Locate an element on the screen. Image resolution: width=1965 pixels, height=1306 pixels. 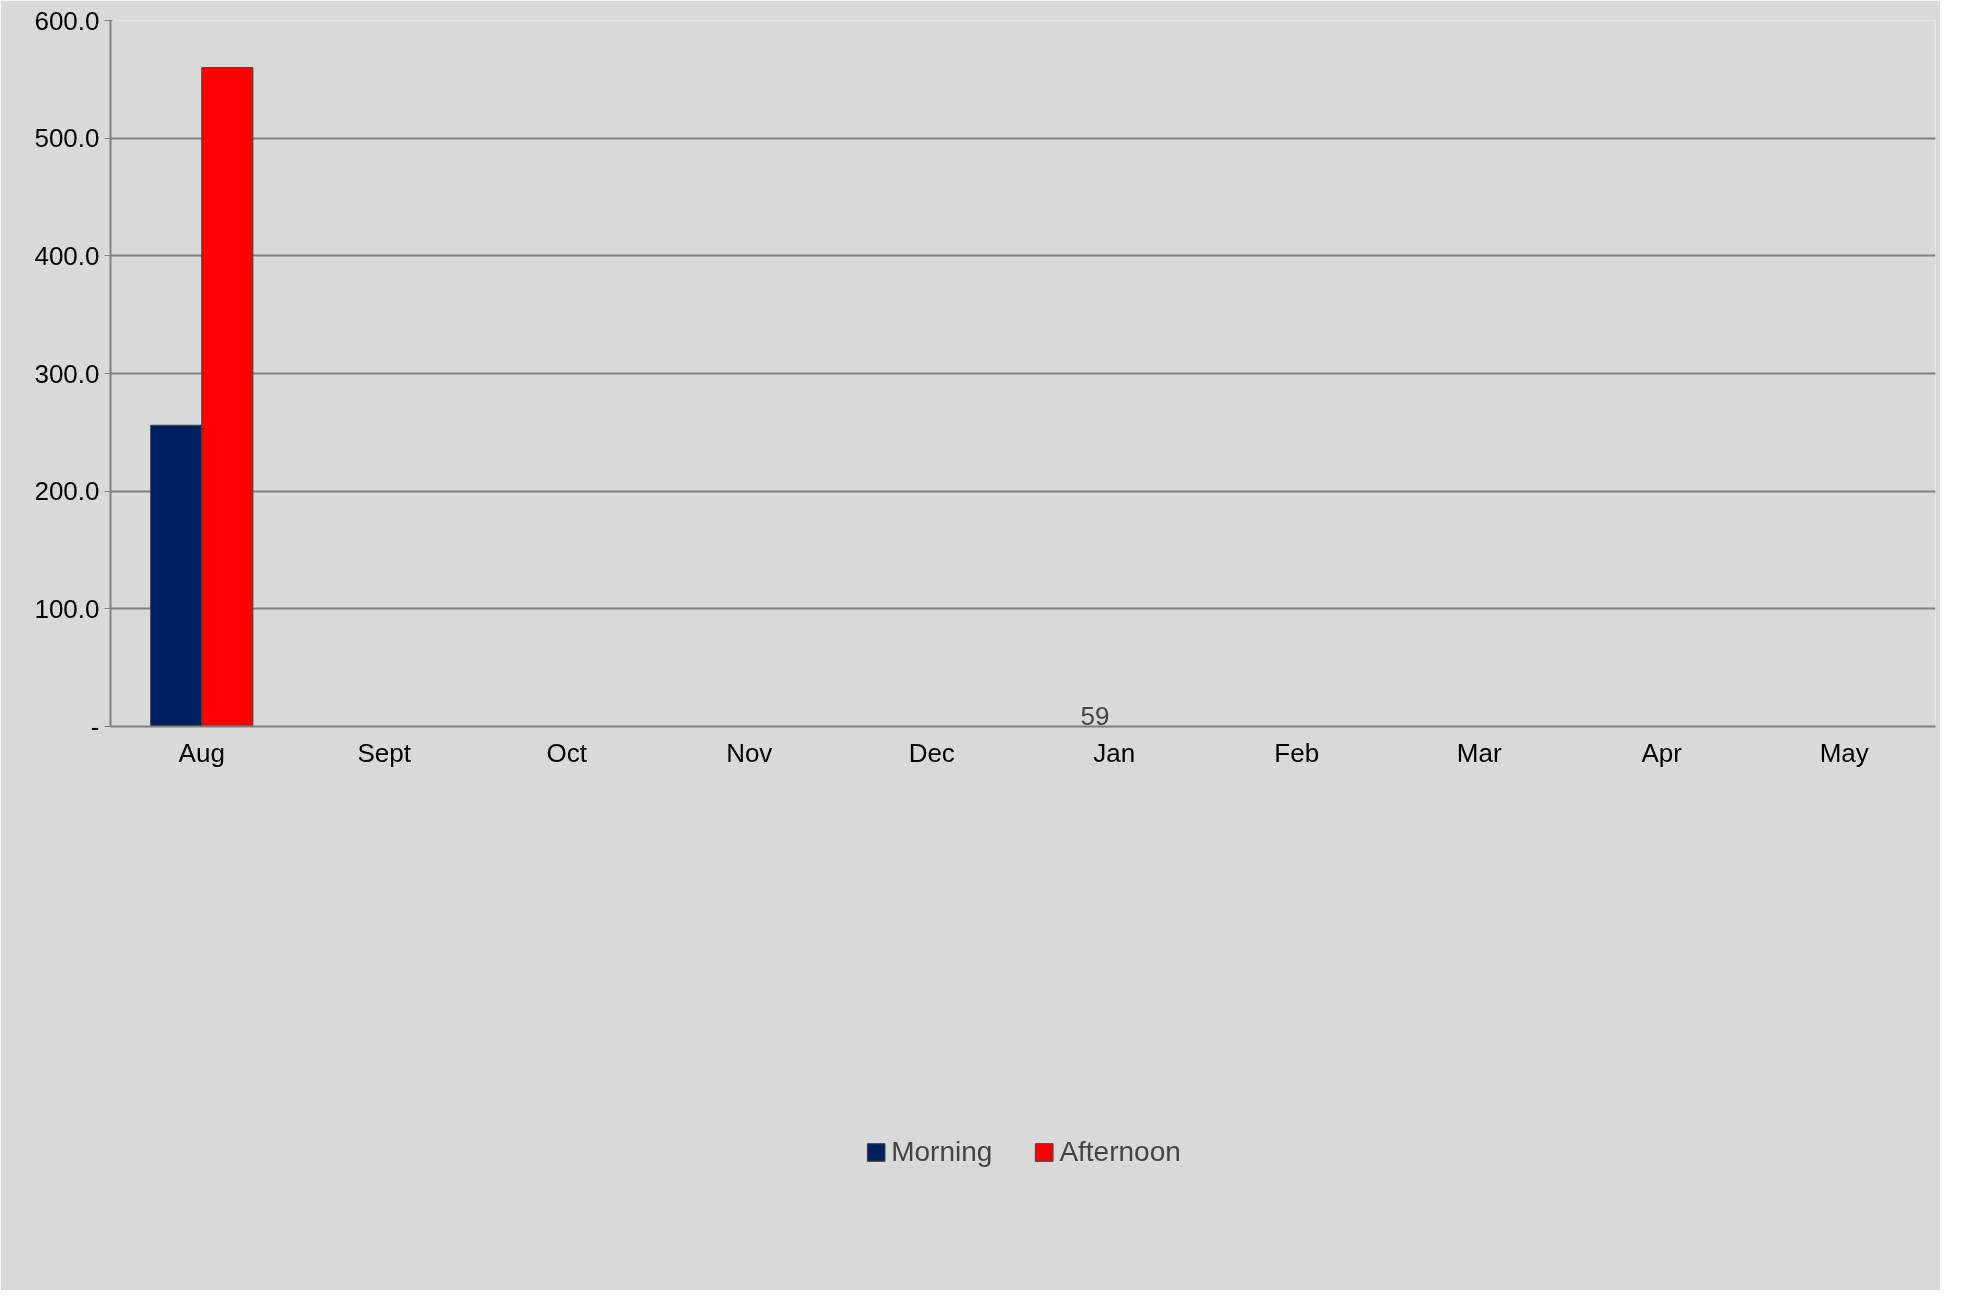
x-tick-label: Sept is located at coordinates (384, 752).